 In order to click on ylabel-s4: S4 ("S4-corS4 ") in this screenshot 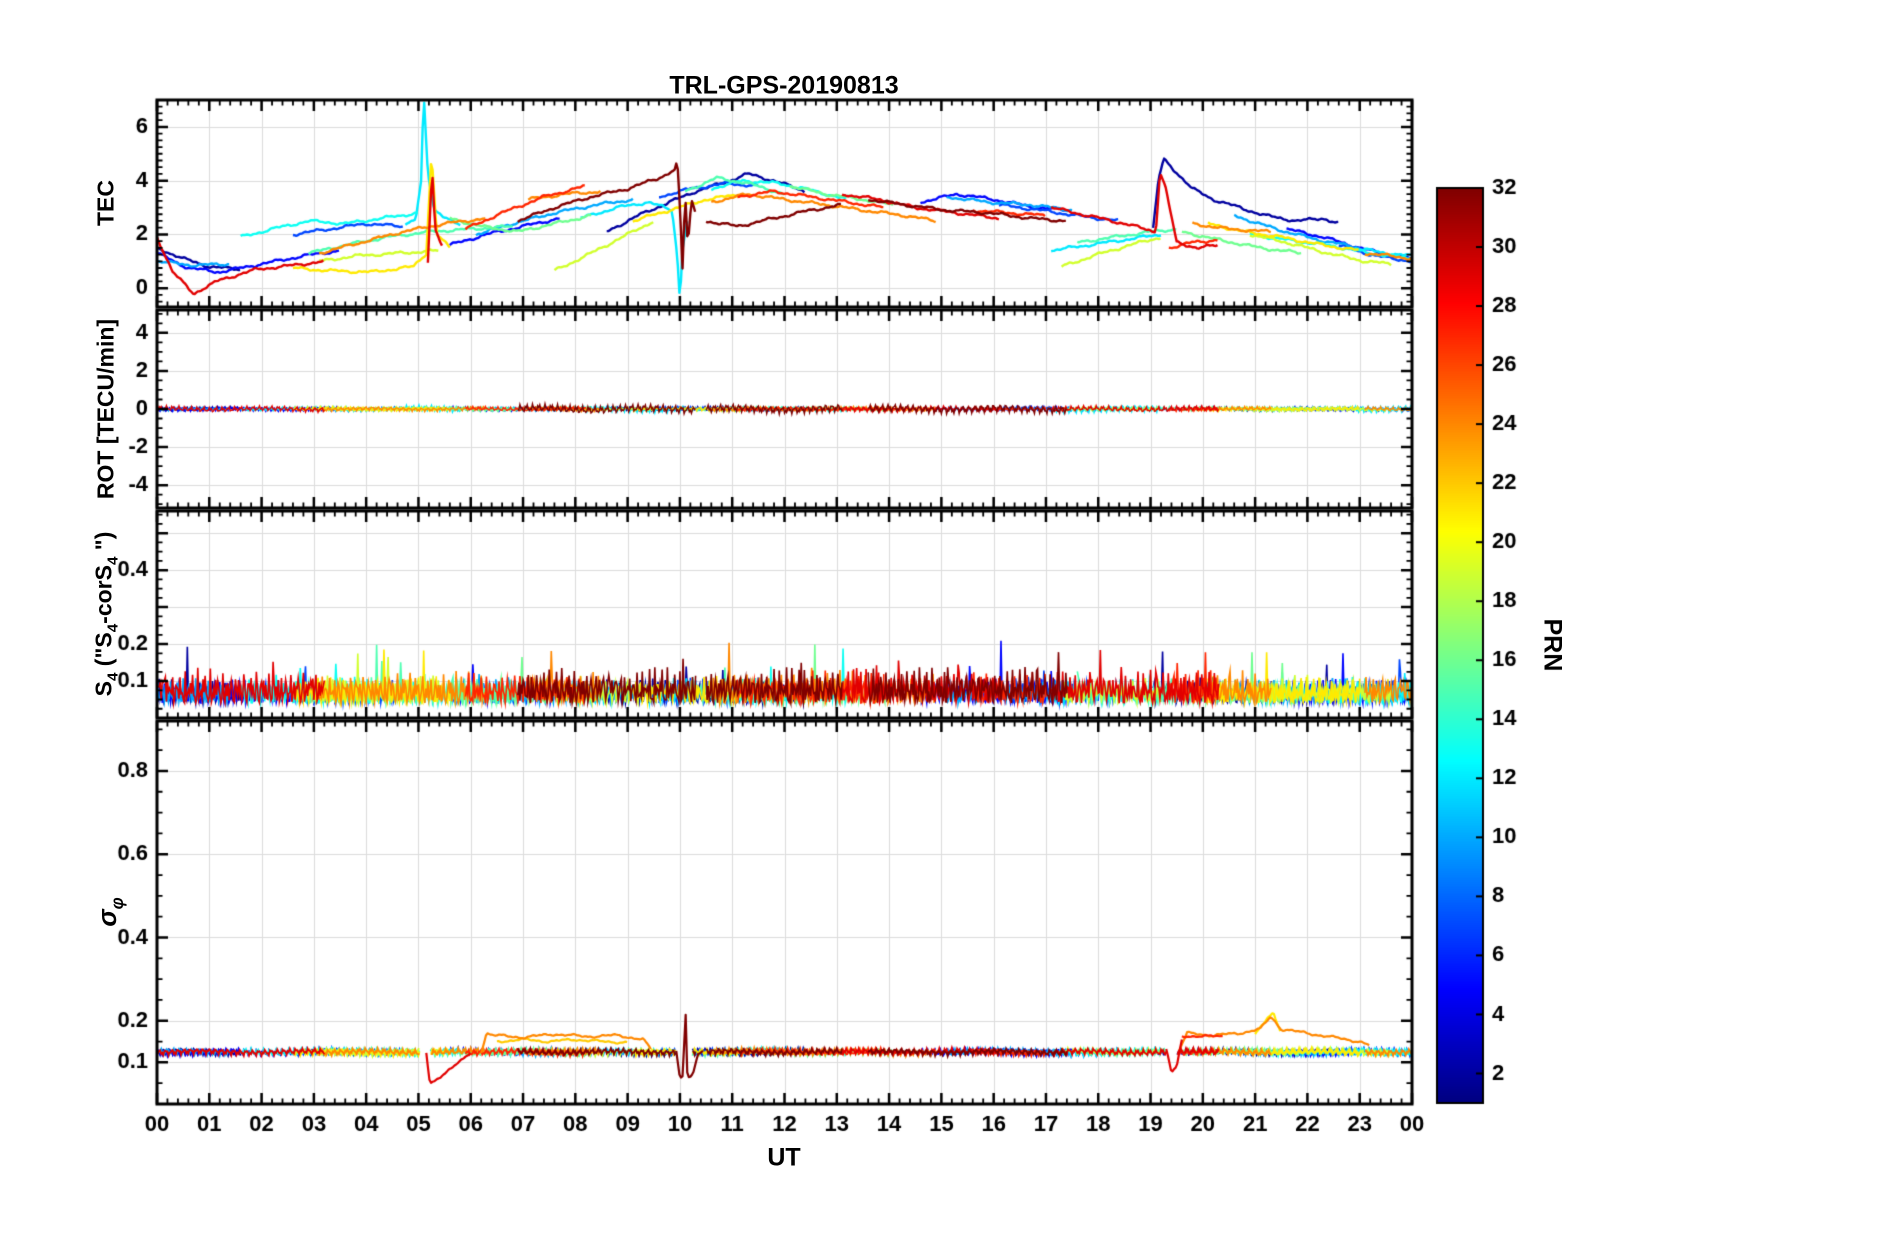, I will do `click(106, 614)`.